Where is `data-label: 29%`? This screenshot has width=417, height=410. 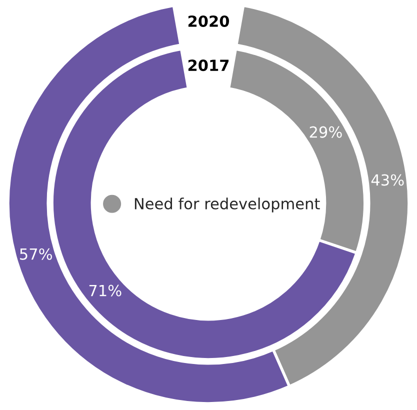 data-label: 29% is located at coordinates (326, 132).